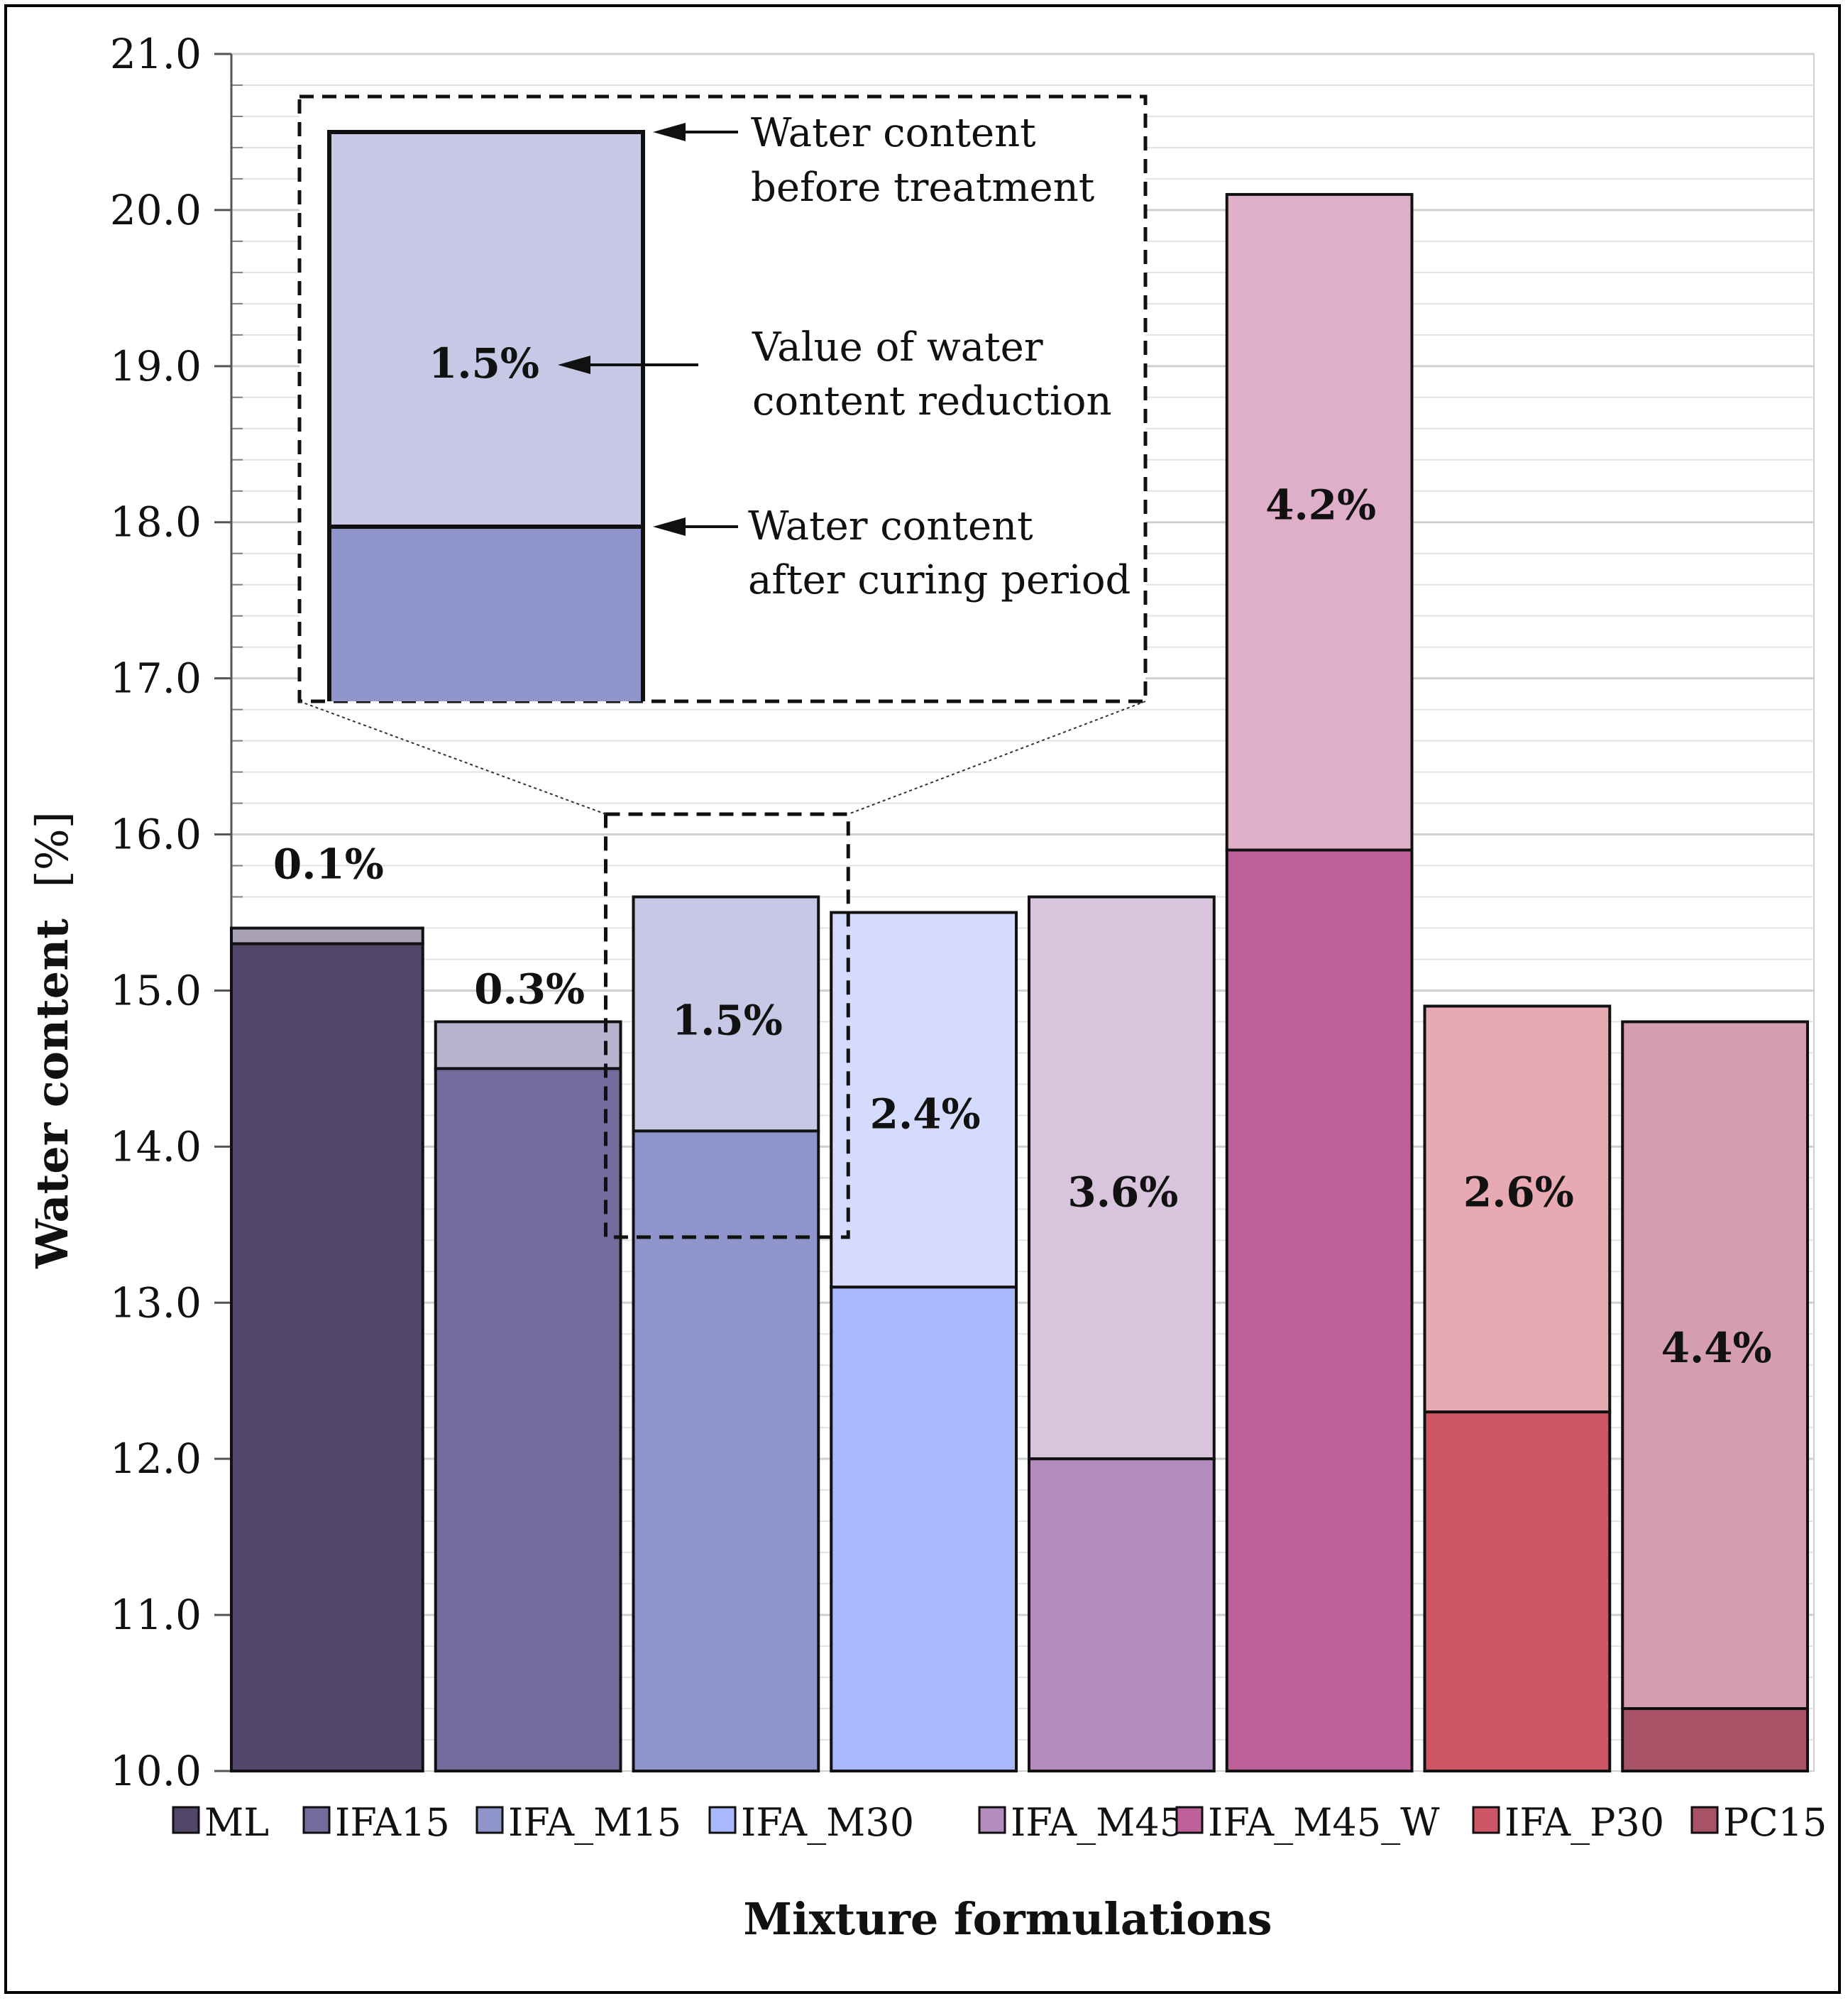 The width and height of the screenshot is (1848, 2001). Describe the element at coordinates (926, 1114) in the screenshot. I see `reduction-label: 2.4%` at that location.